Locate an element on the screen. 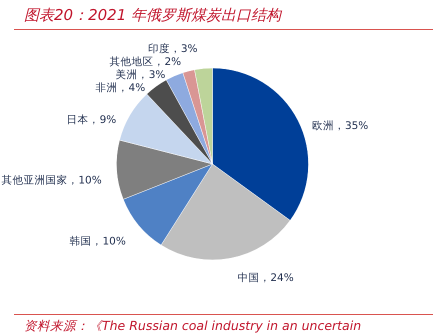 This screenshot has height=335, width=441. slice-label: 其他亚洲国家，10% is located at coordinates (51, 180).